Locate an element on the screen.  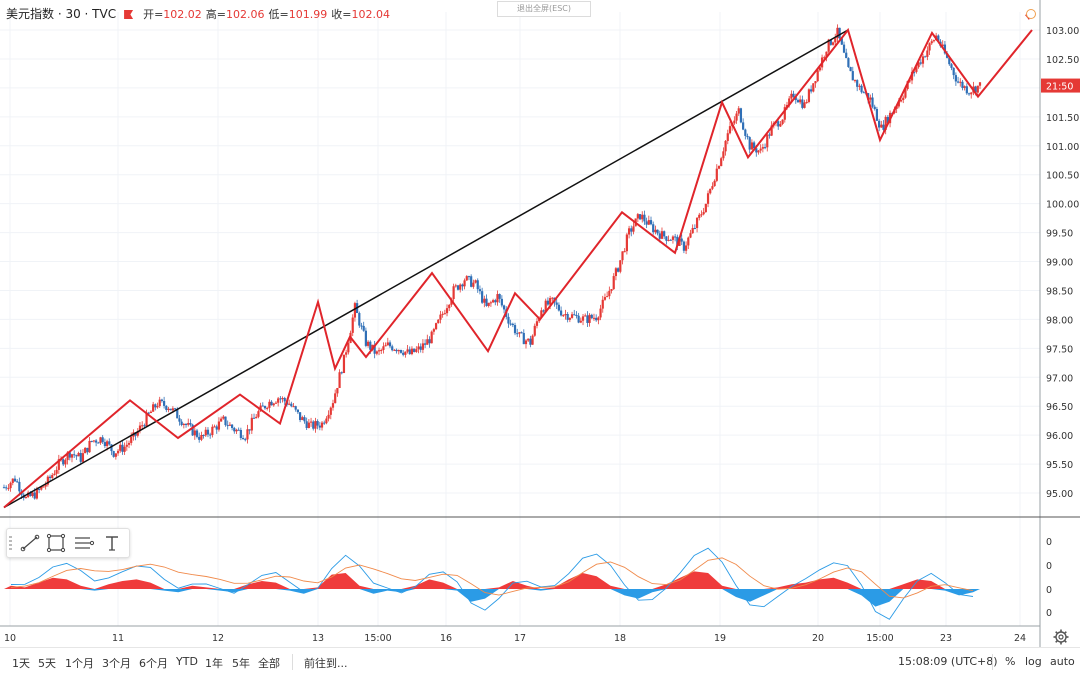
clock: 15:08:09 (UTC+8) is located at coordinates (948, 661).